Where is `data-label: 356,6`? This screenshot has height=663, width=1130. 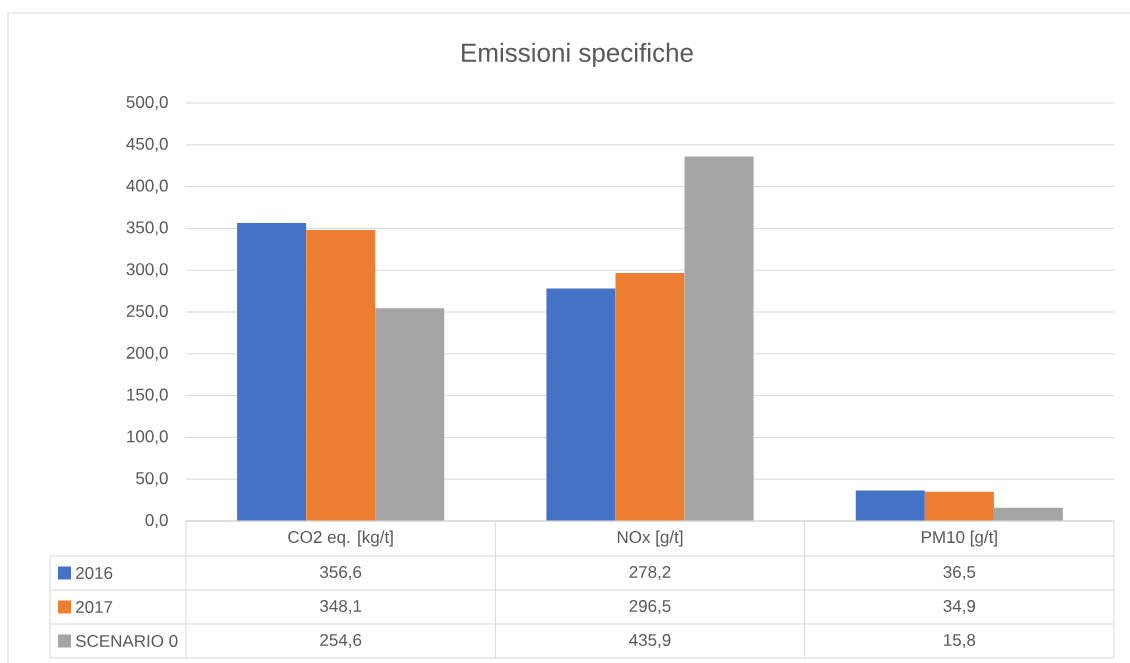
data-label: 356,6 is located at coordinates (341, 573).